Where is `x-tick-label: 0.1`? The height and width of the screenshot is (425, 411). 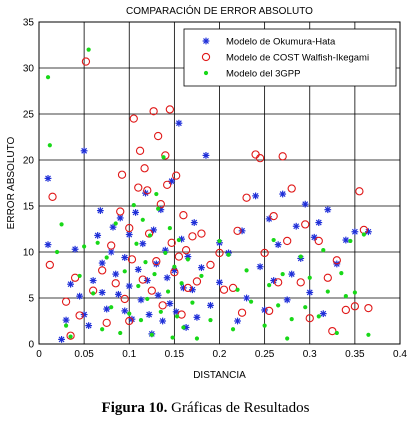 x-tick-label: 0.1 is located at coordinates (129, 354).